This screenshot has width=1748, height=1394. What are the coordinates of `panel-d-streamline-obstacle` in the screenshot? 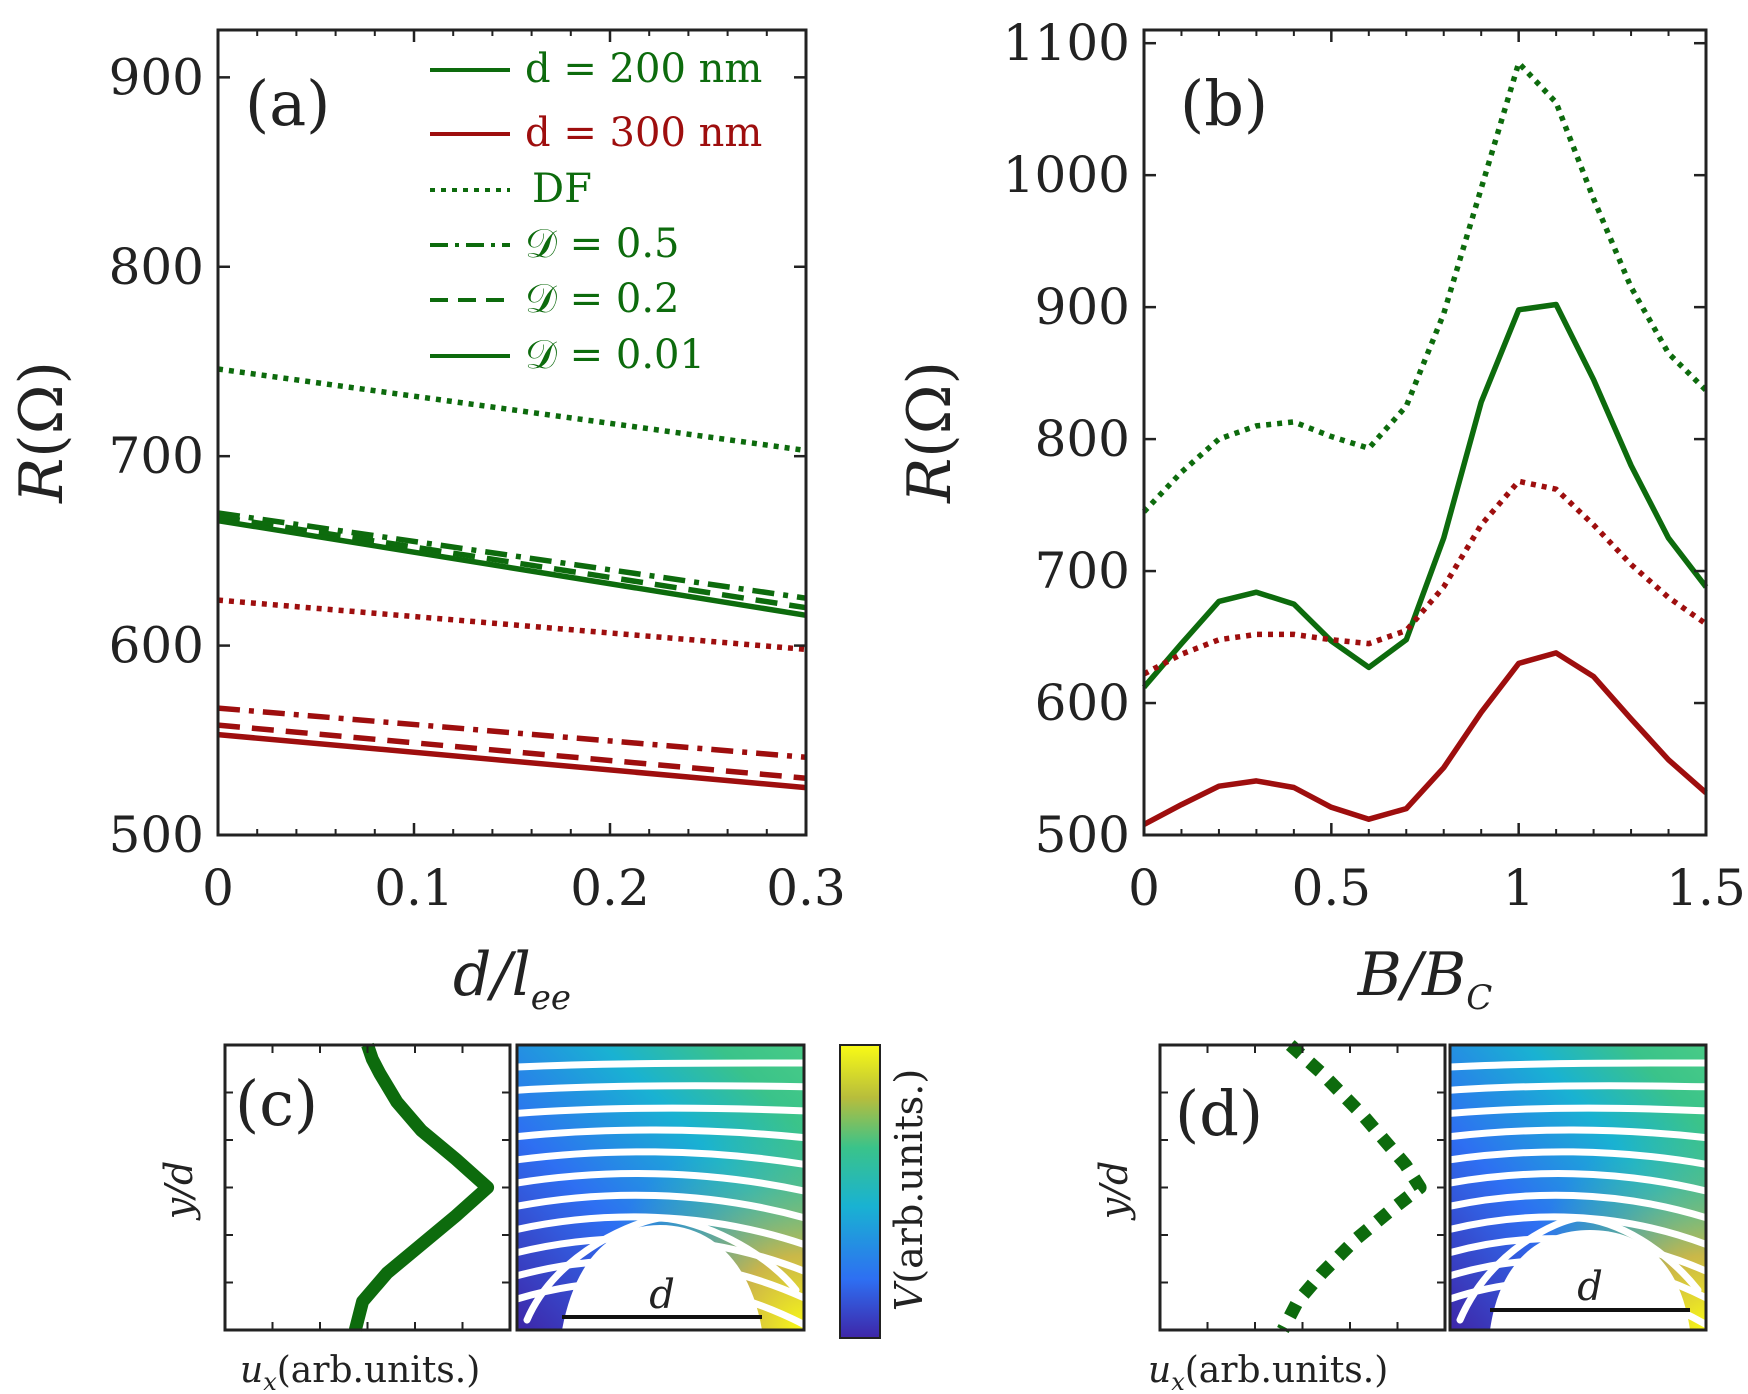 It's located at (1579, 1269).